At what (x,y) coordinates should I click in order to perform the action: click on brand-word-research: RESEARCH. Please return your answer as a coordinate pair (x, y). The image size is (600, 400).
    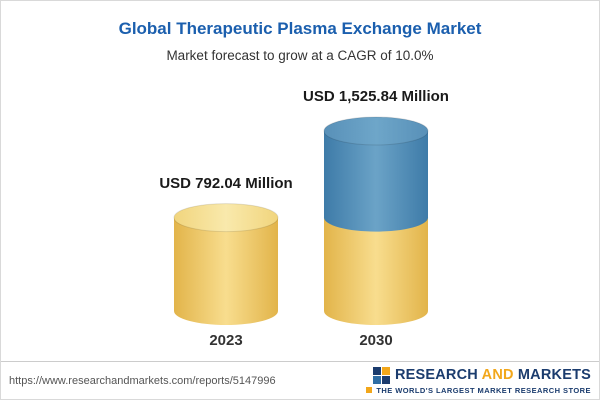
    Looking at the image, I should click on (436, 375).